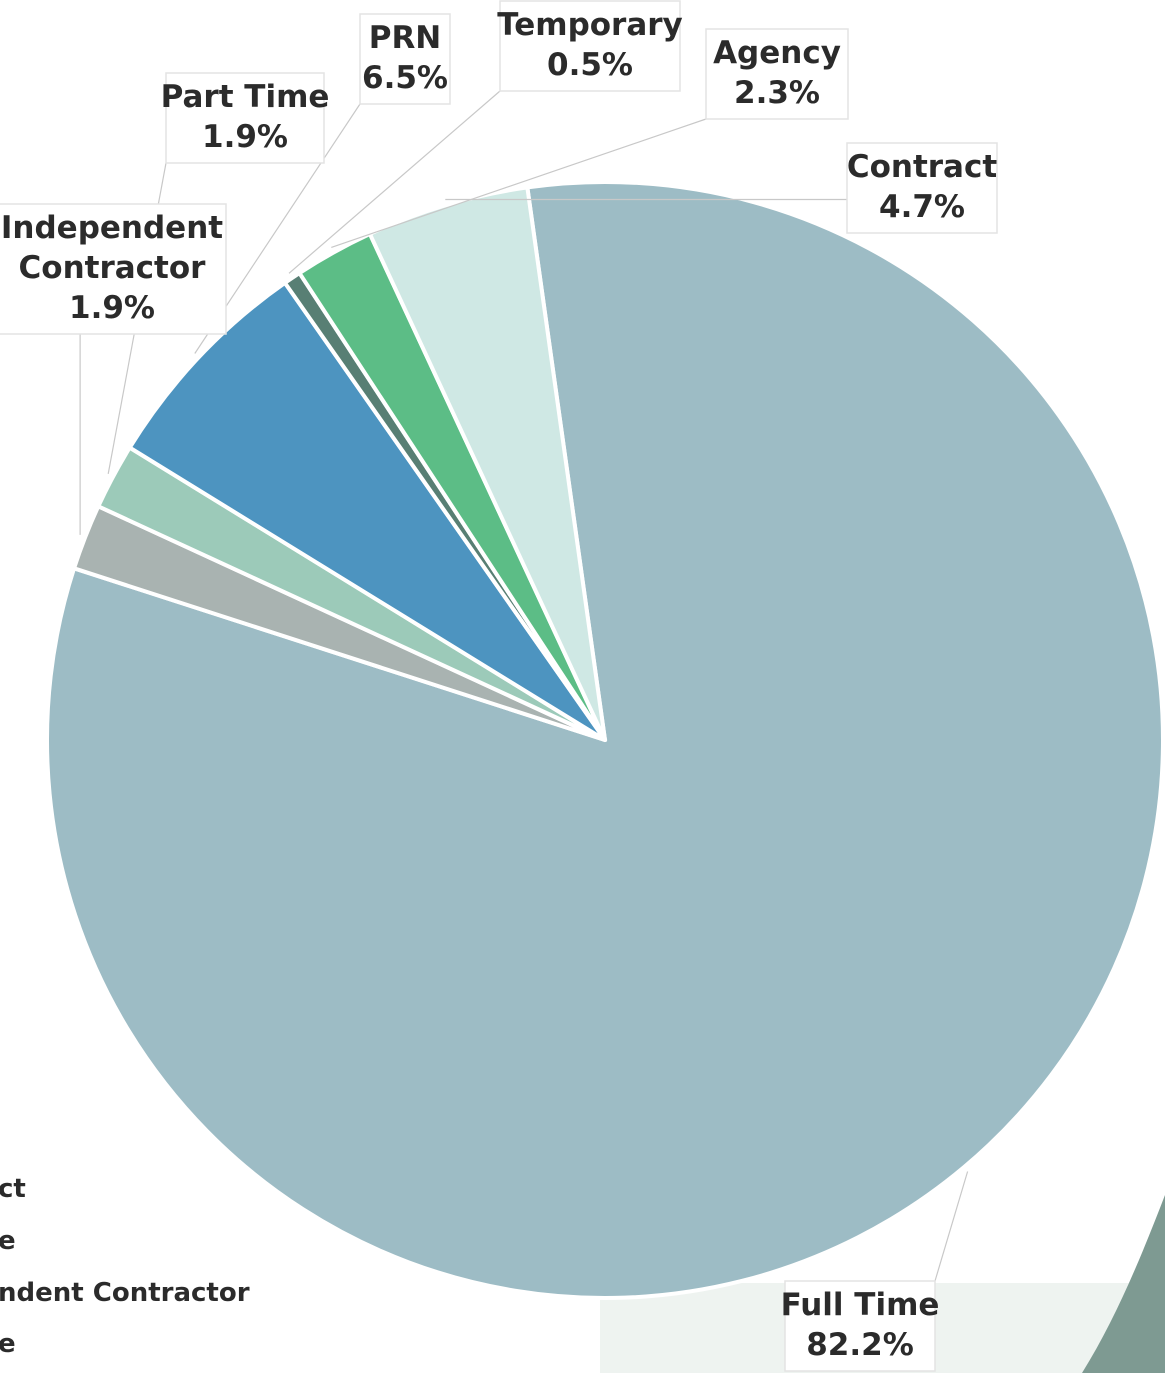  I want to click on slice-label-name-contract: Contract, so click(922, 167).